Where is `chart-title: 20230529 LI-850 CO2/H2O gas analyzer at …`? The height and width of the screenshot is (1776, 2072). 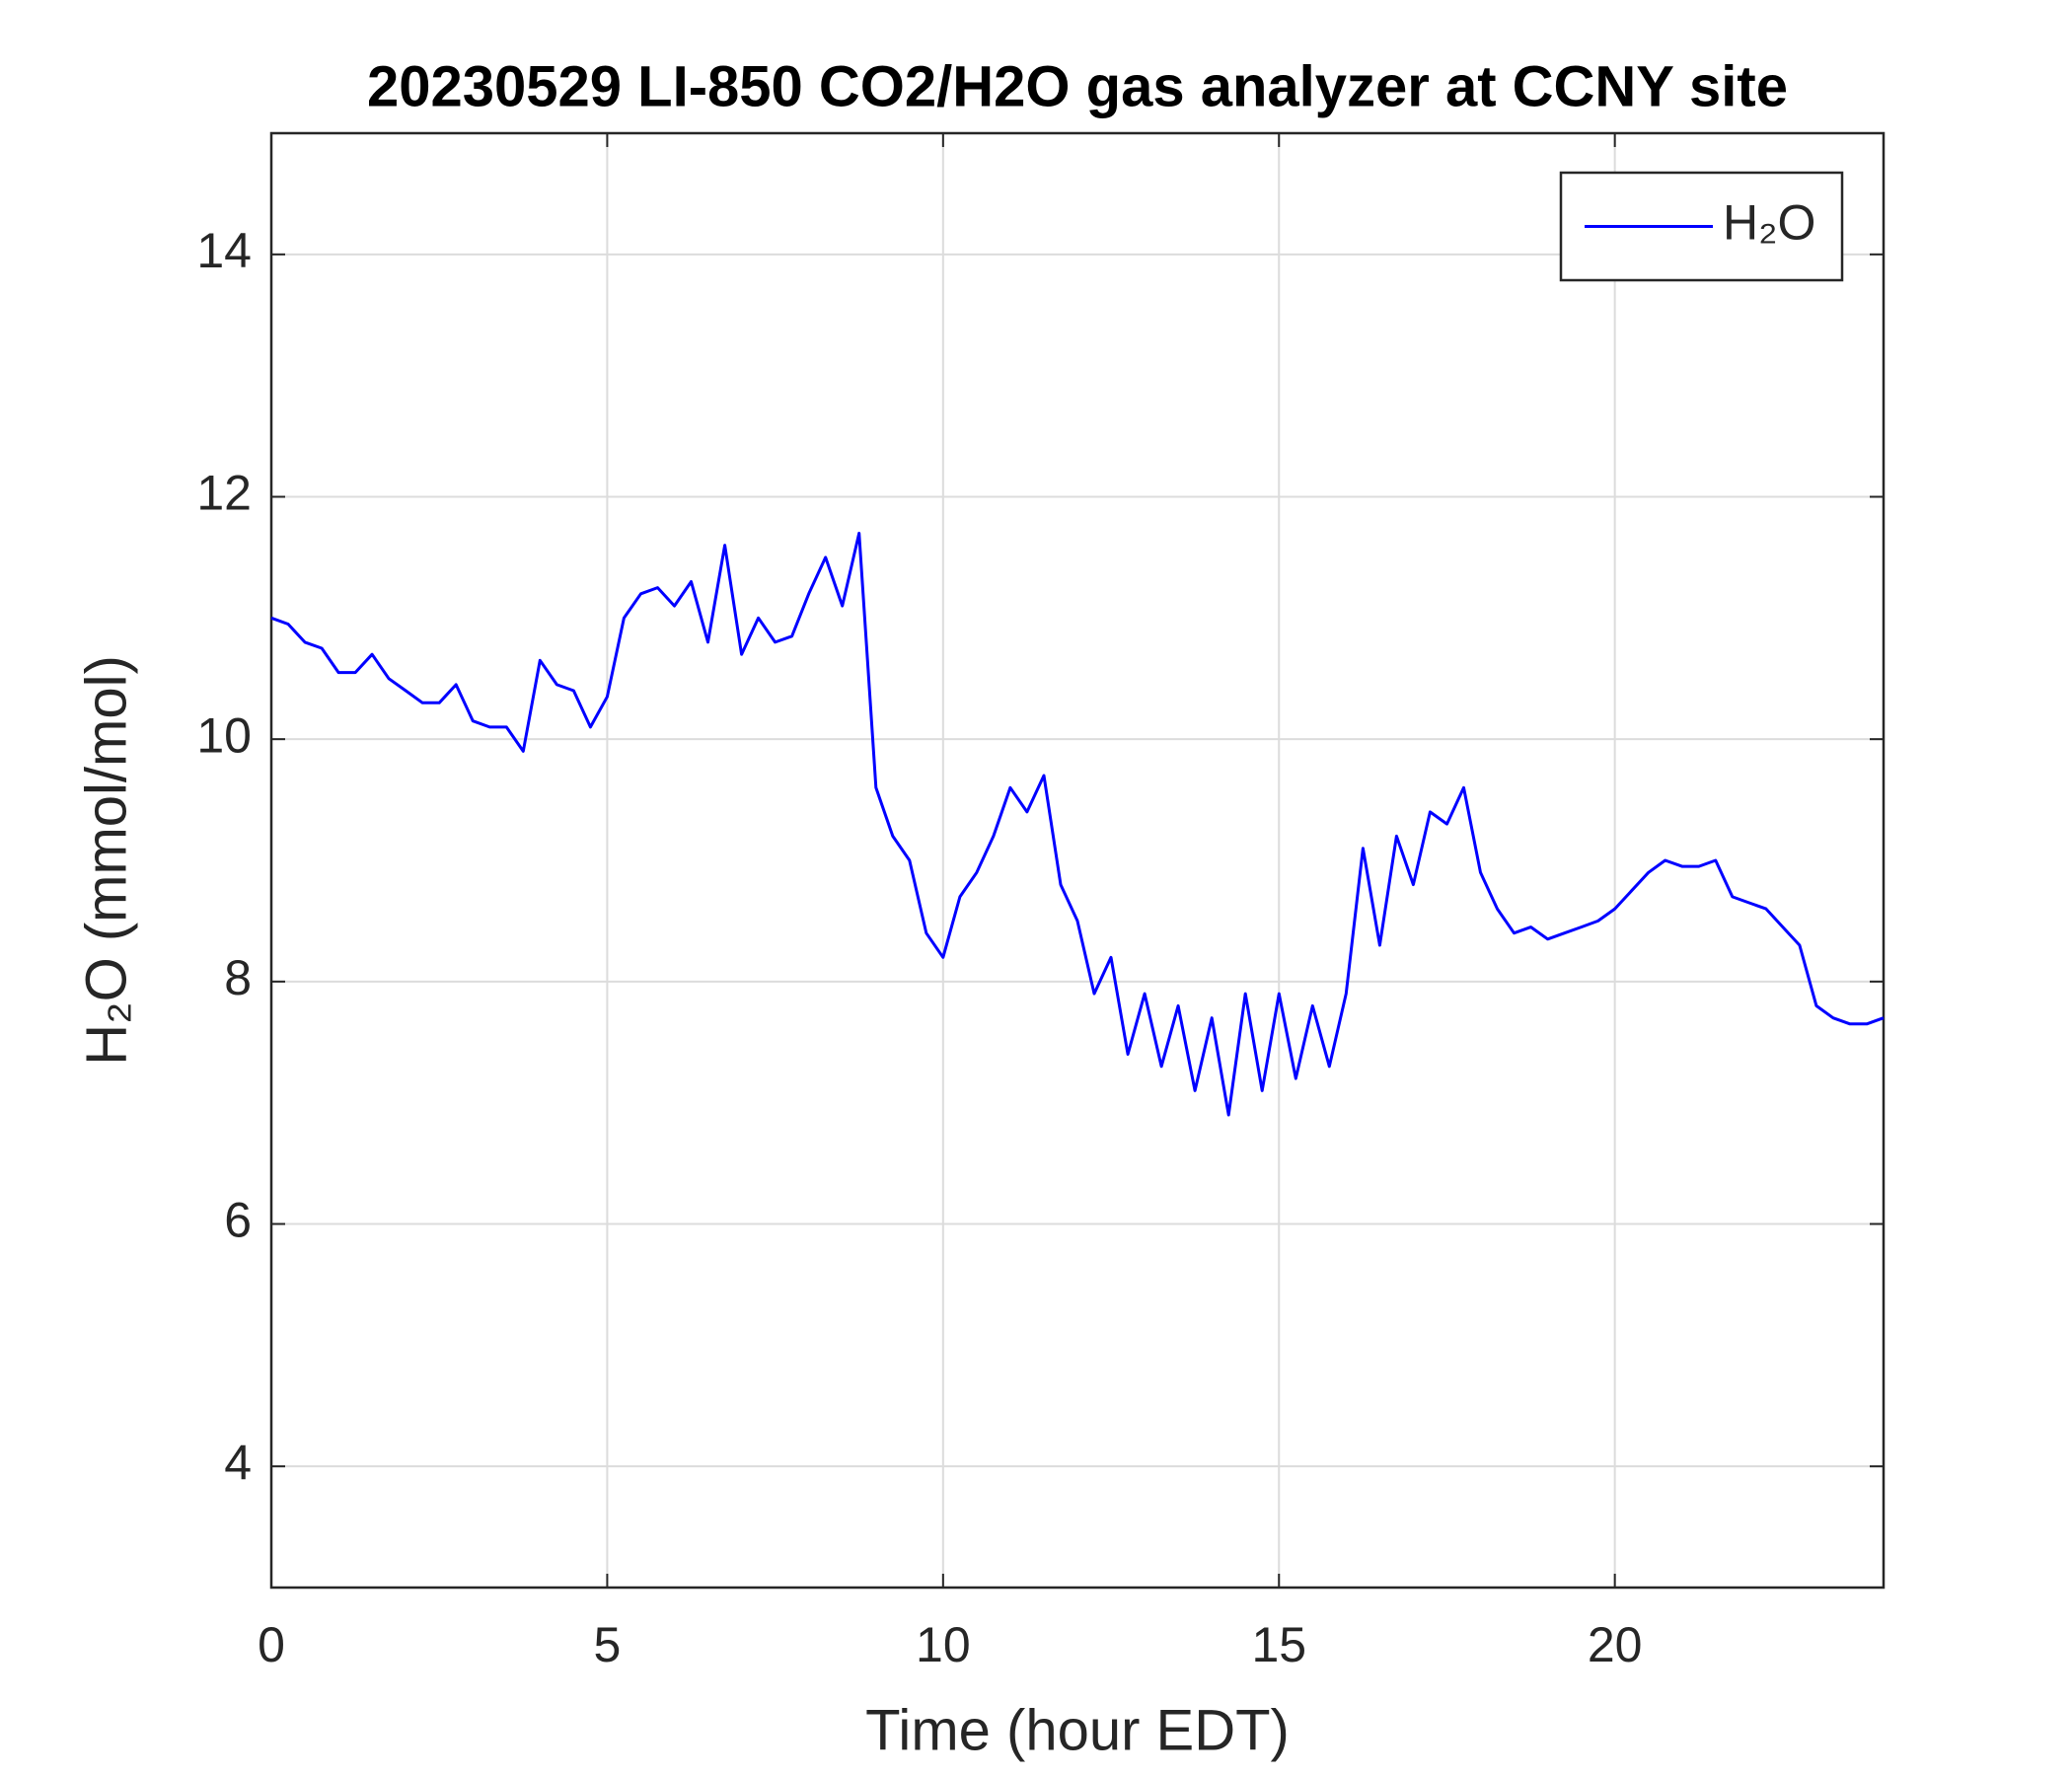
chart-title: 20230529 LI-850 CO2/H2O gas analyzer at … is located at coordinates (1077, 86).